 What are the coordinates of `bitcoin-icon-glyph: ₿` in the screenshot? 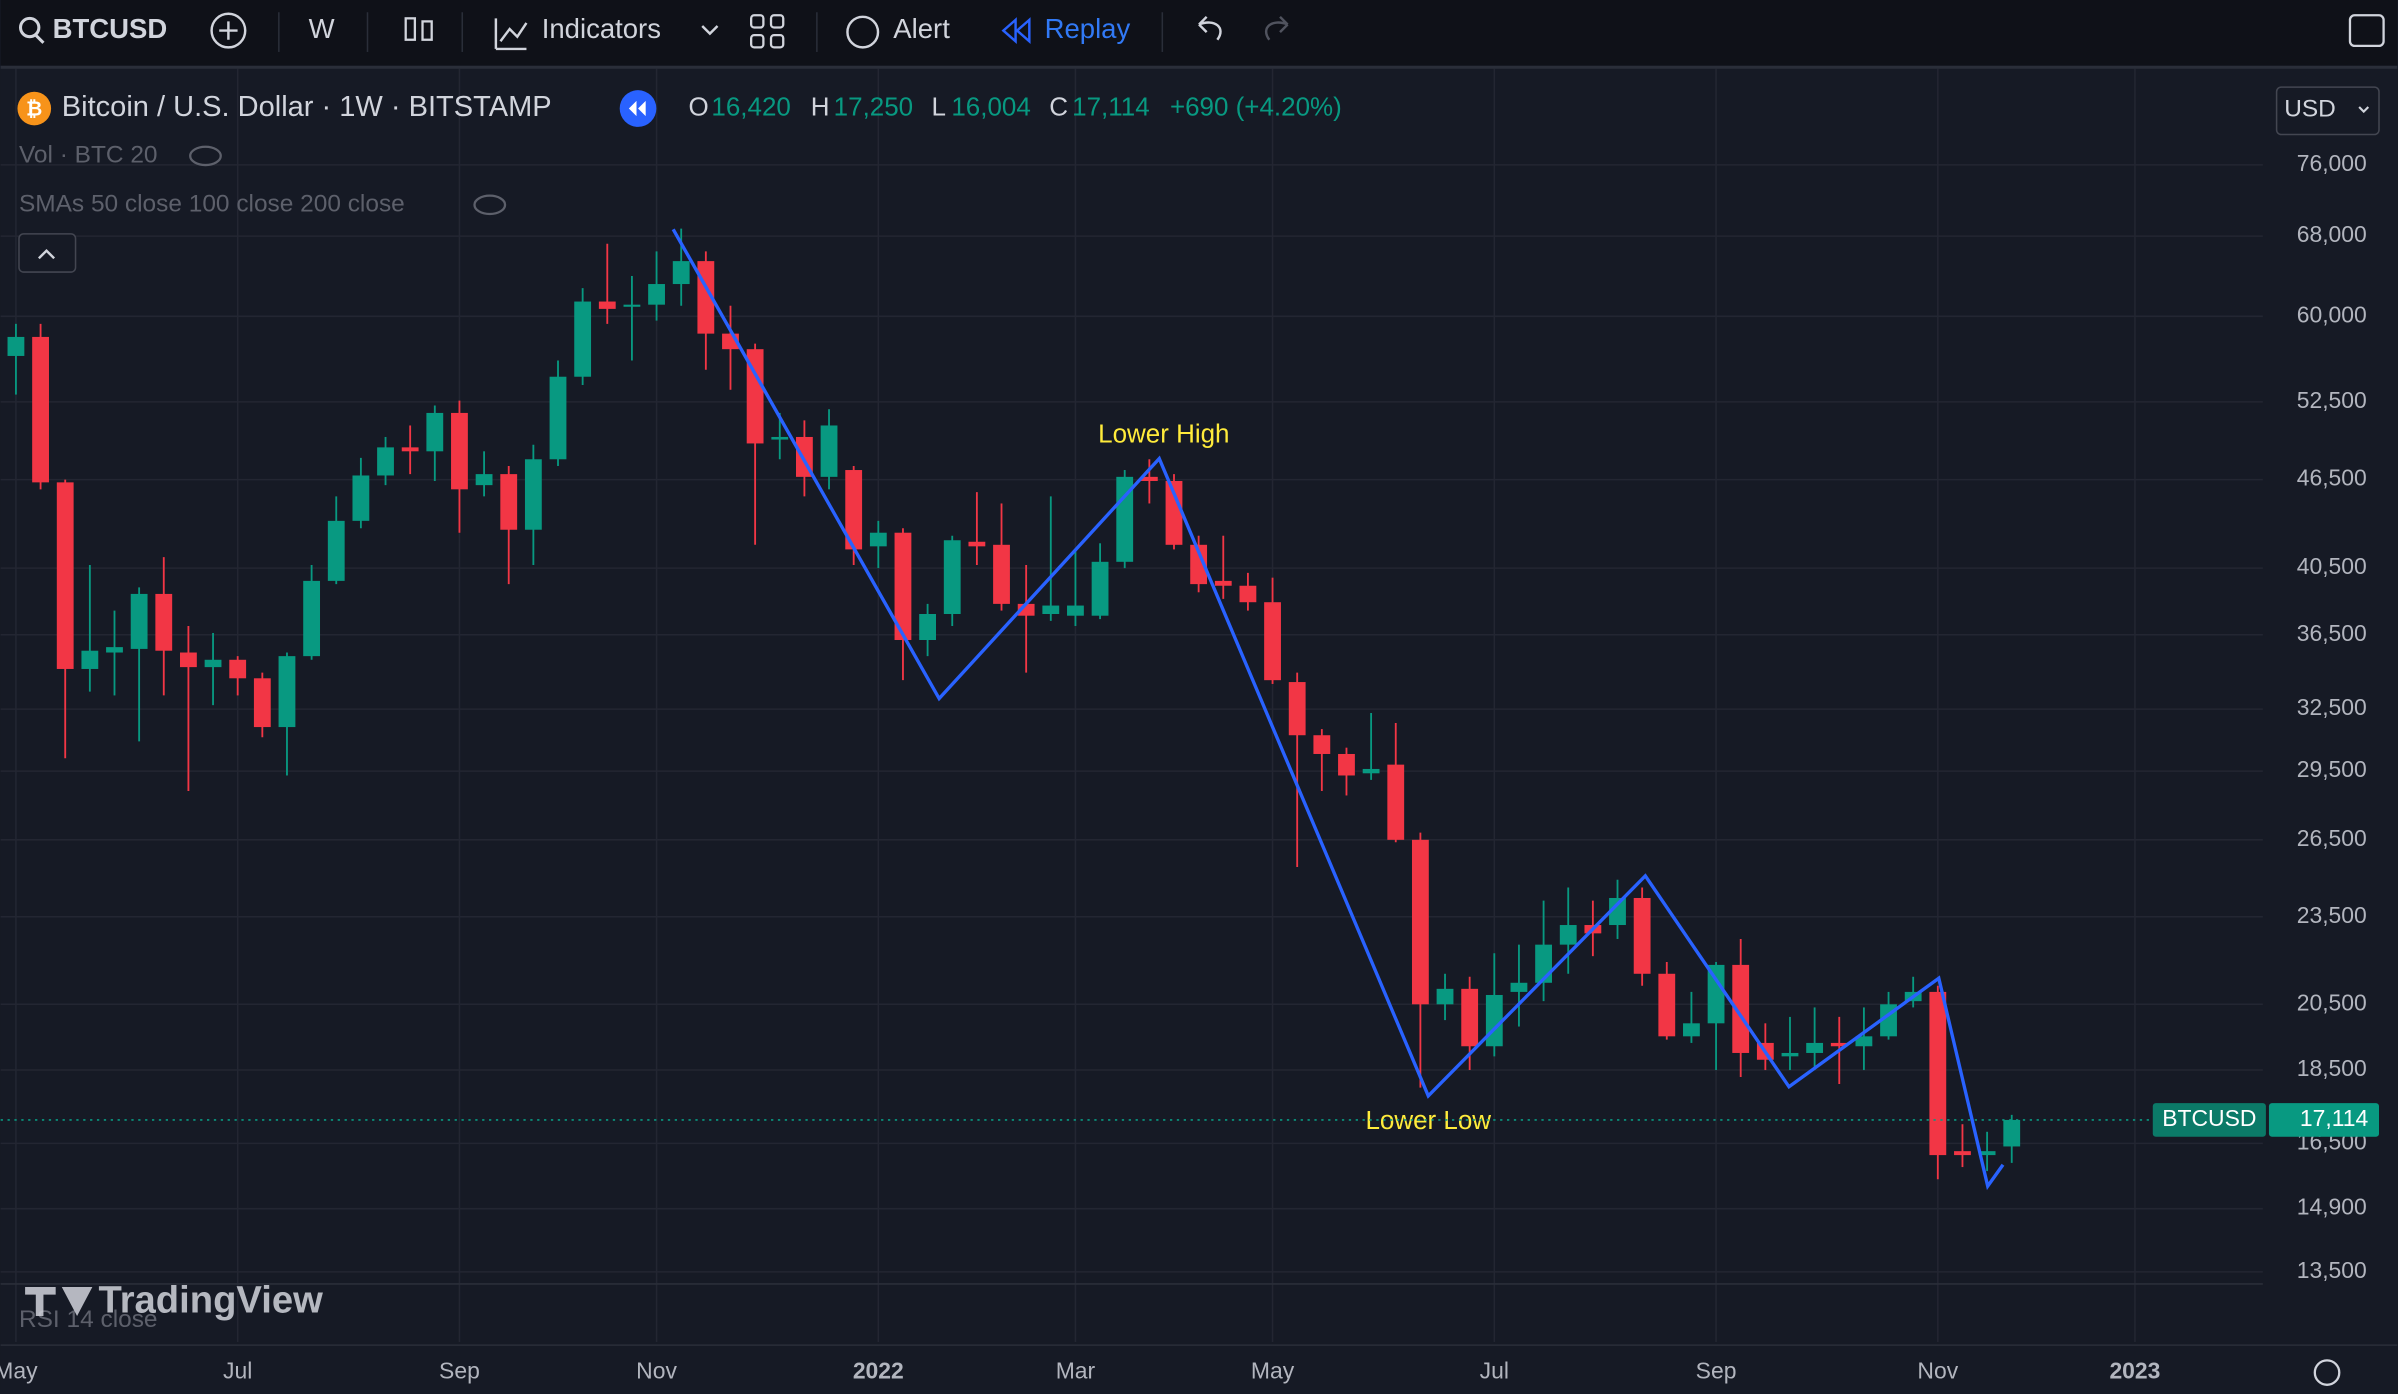 It's located at (34, 109).